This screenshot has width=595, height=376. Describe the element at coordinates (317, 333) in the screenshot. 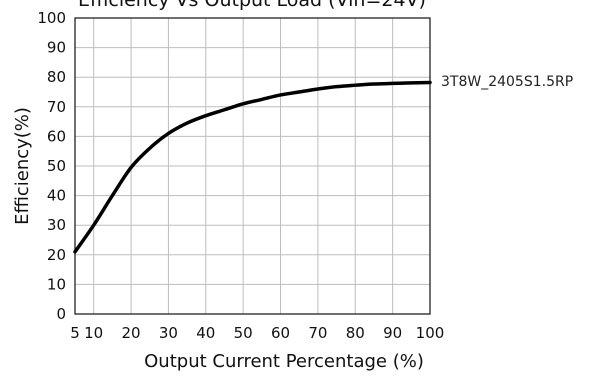

I see `x-tick-label: 70` at that location.